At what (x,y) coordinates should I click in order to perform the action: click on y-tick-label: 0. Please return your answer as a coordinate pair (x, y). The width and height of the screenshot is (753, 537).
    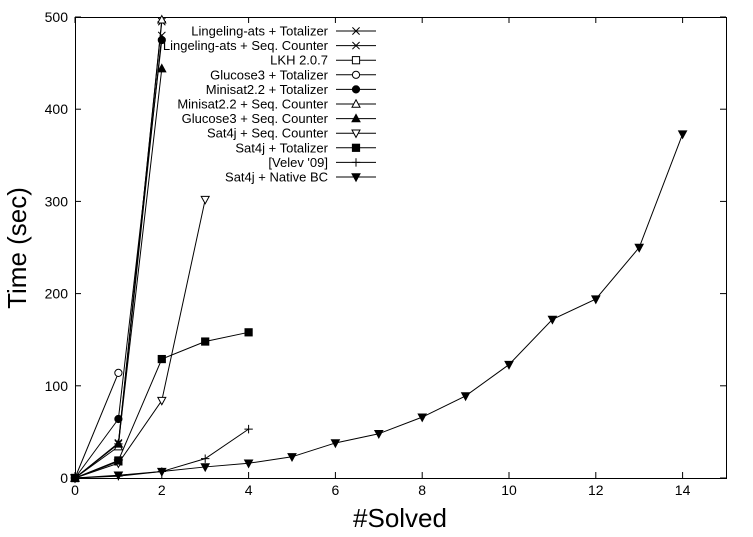
    Looking at the image, I should click on (64, 478).